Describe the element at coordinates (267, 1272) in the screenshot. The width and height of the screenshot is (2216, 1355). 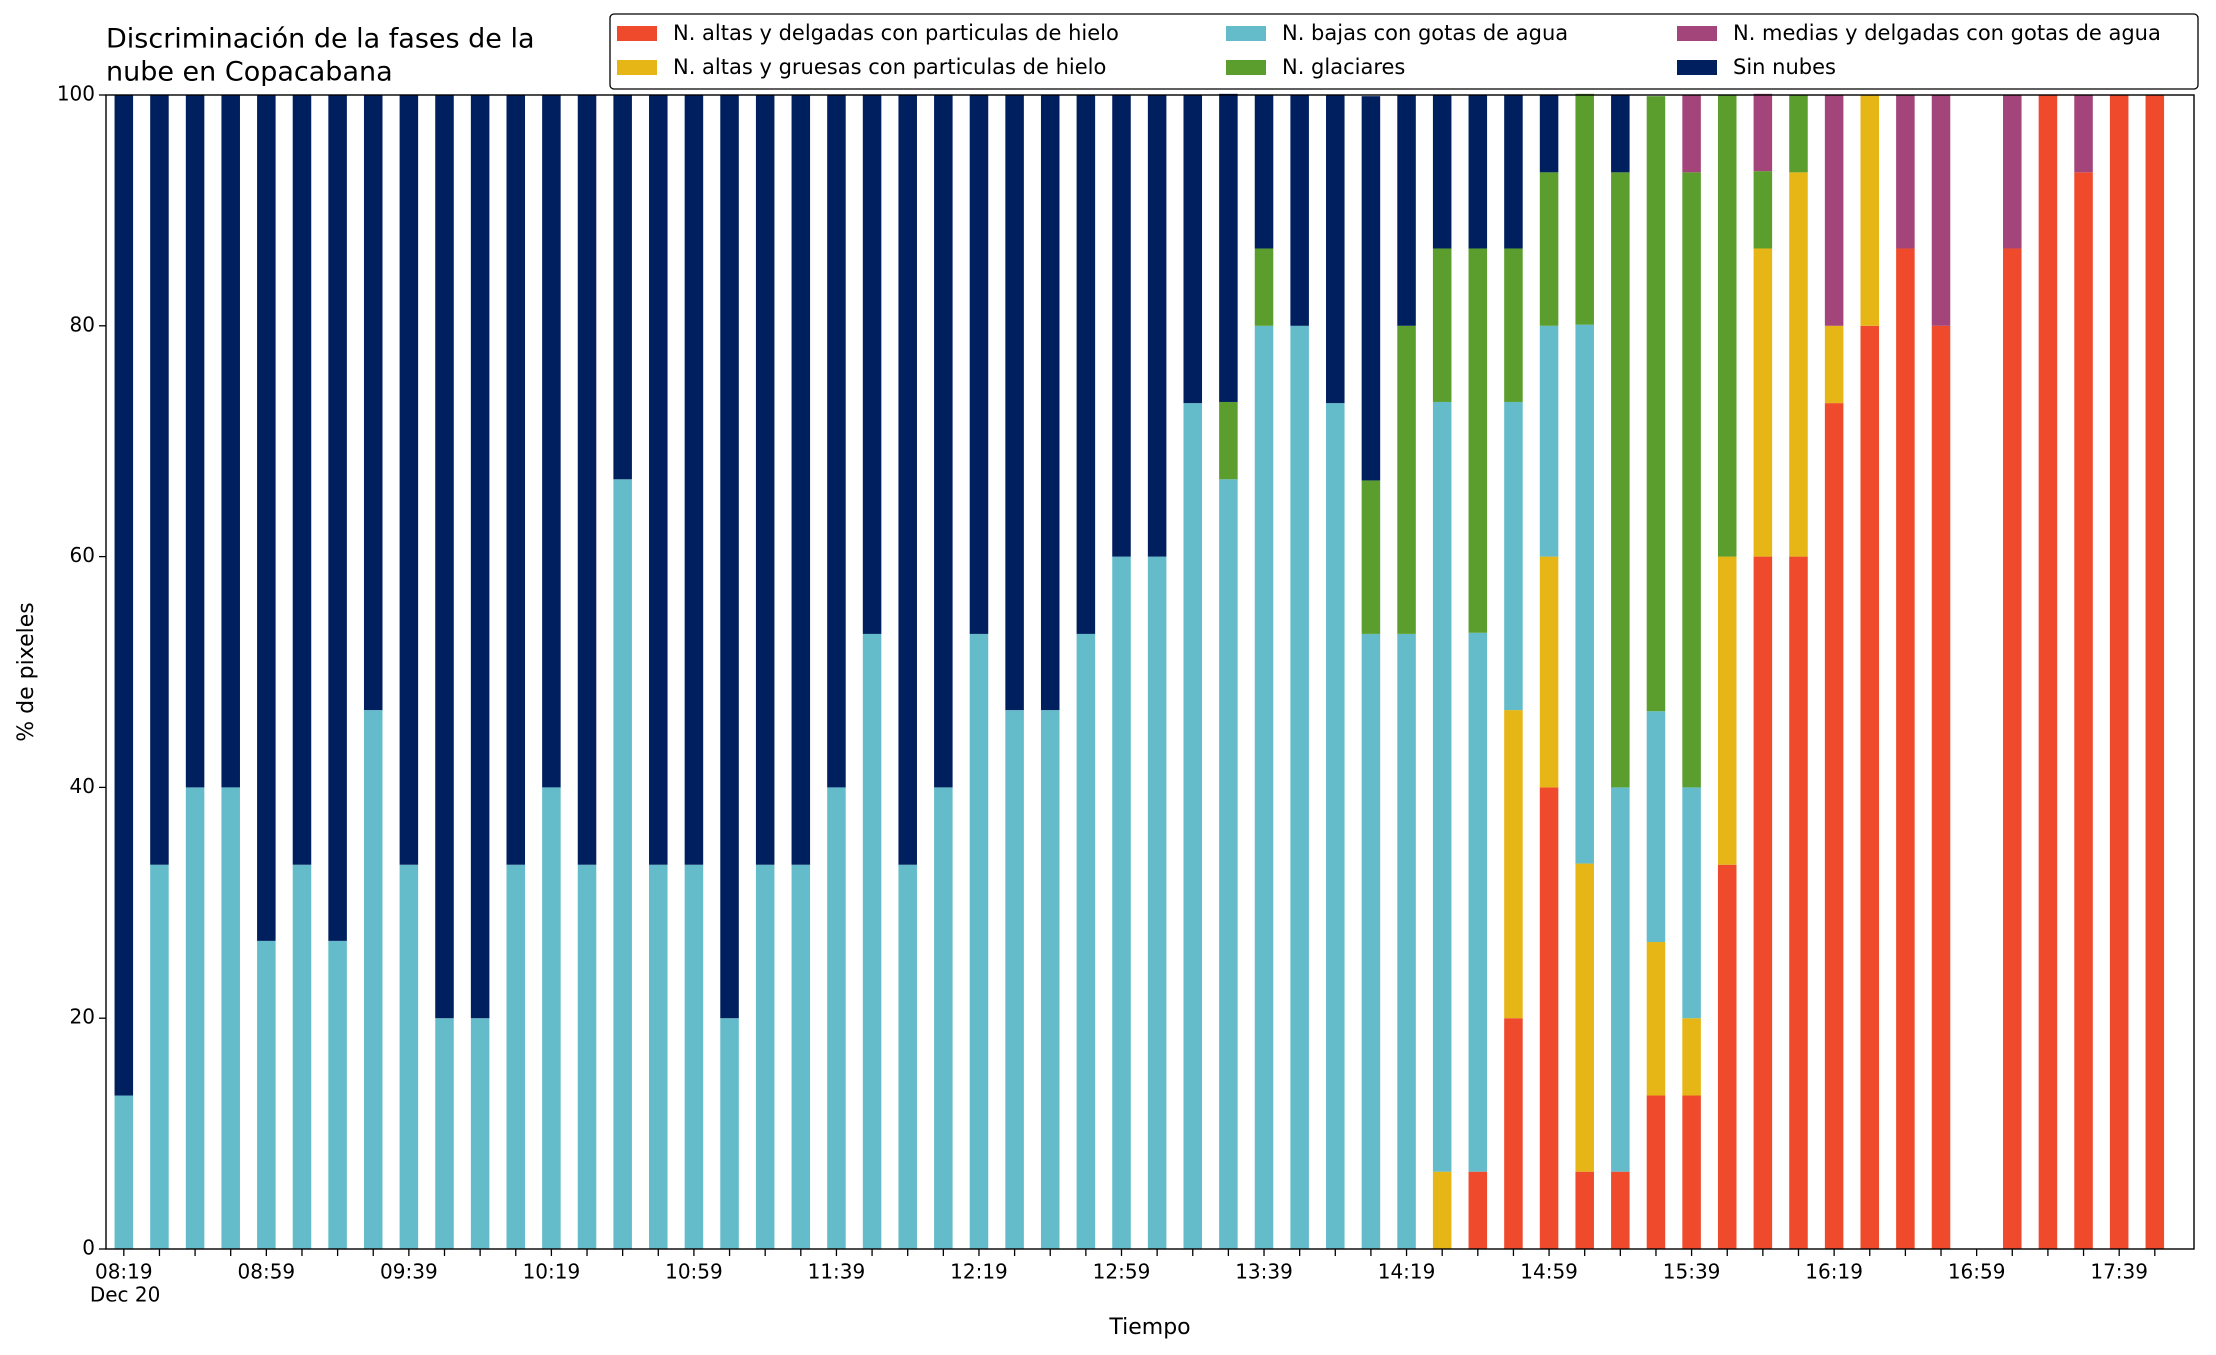
I see `x-tick-label: 08:59` at that location.